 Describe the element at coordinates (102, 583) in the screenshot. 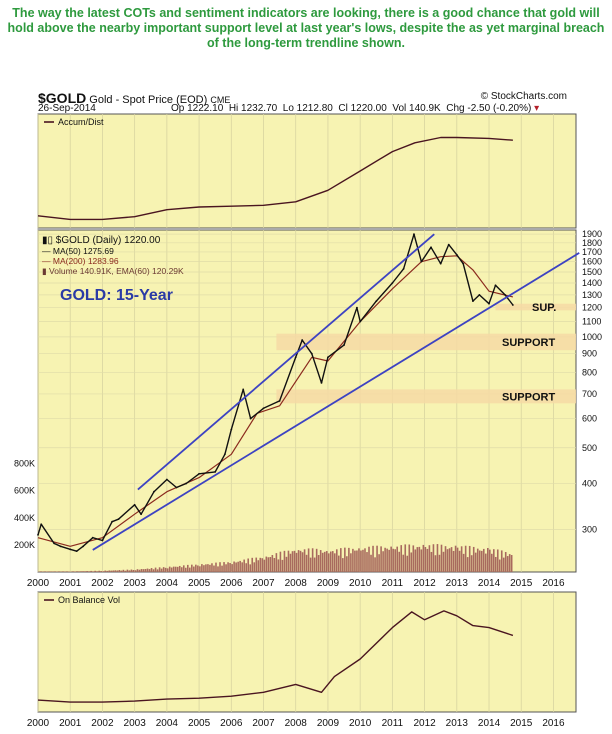

I see `x-tick-label: 2002` at that location.